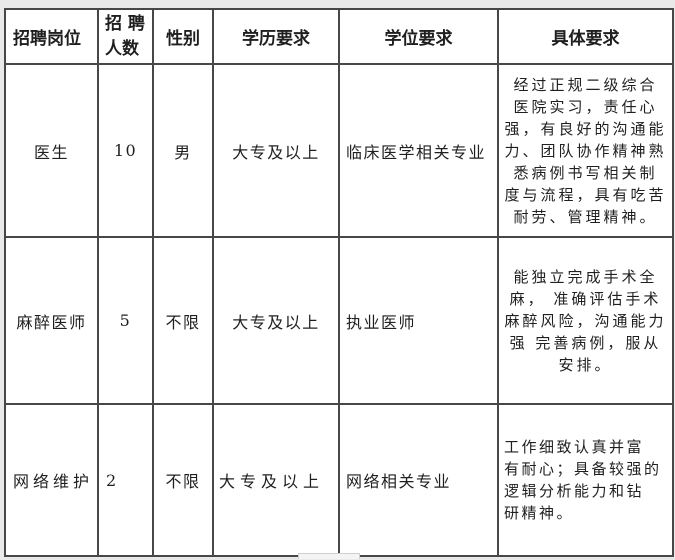 The width and height of the screenshot is (675, 560). I want to click on cell-count: 2, so click(125, 480).